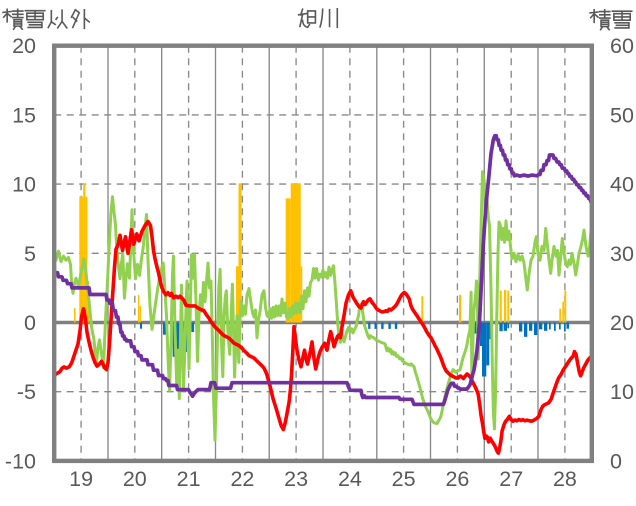 This screenshot has width=636, height=506. I want to click on svg-text: 40, so click(622, 185).